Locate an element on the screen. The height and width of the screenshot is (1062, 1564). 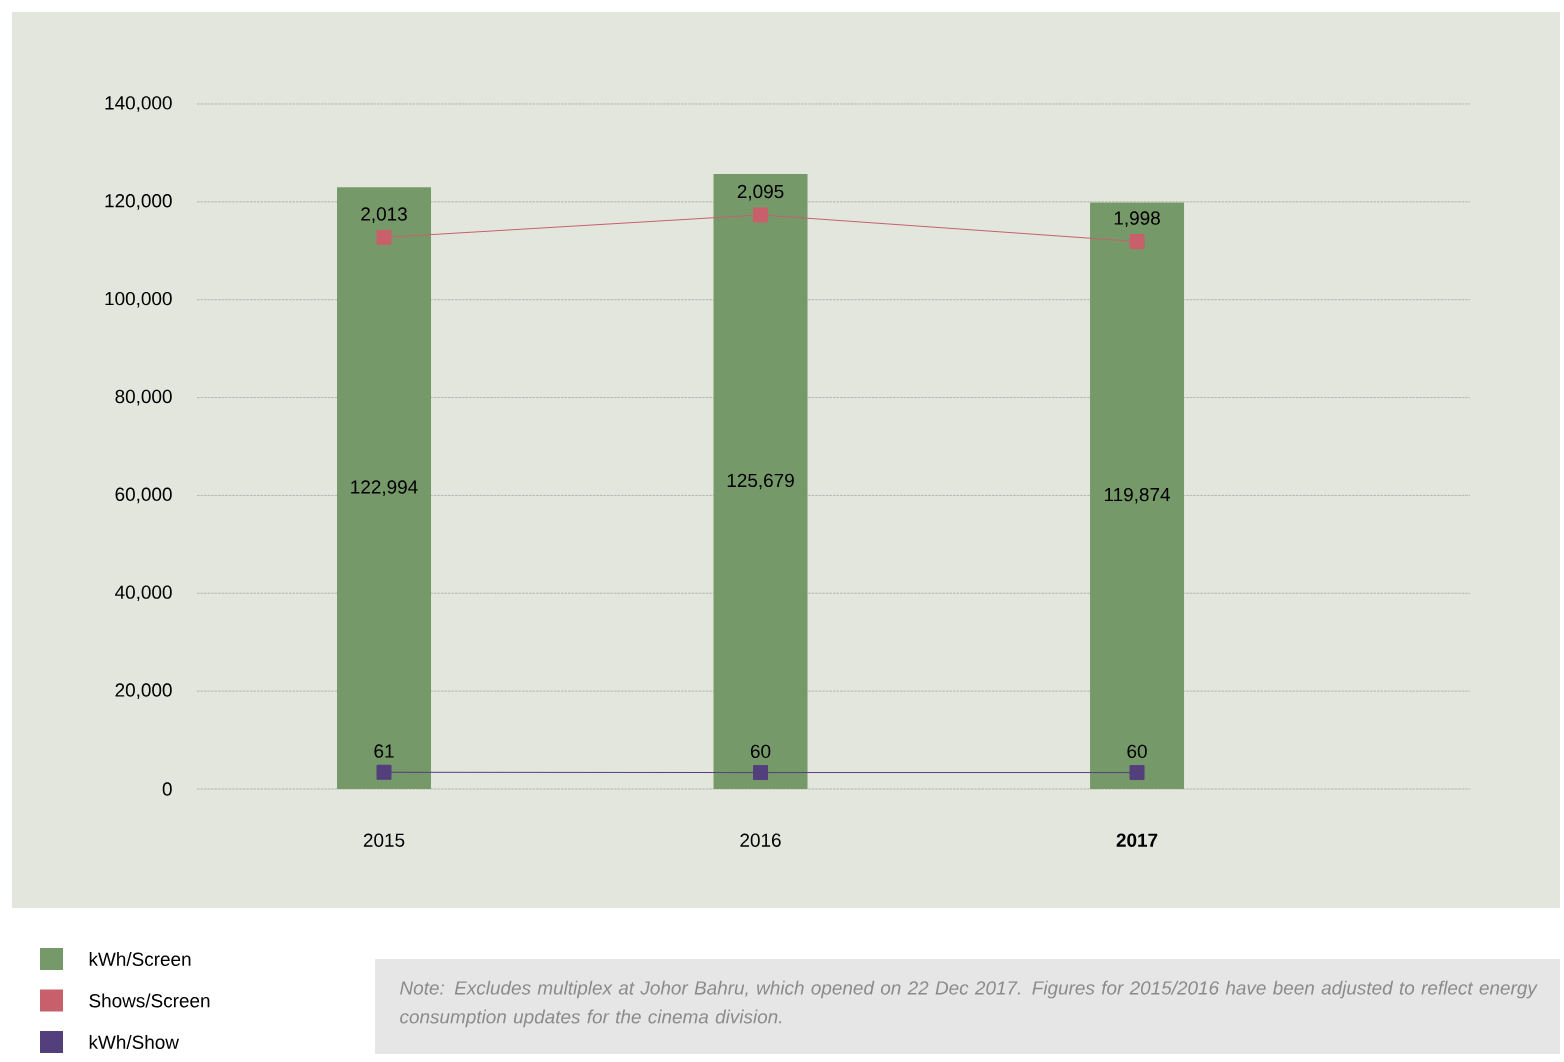
data-label: 122,994 is located at coordinates (384, 488).